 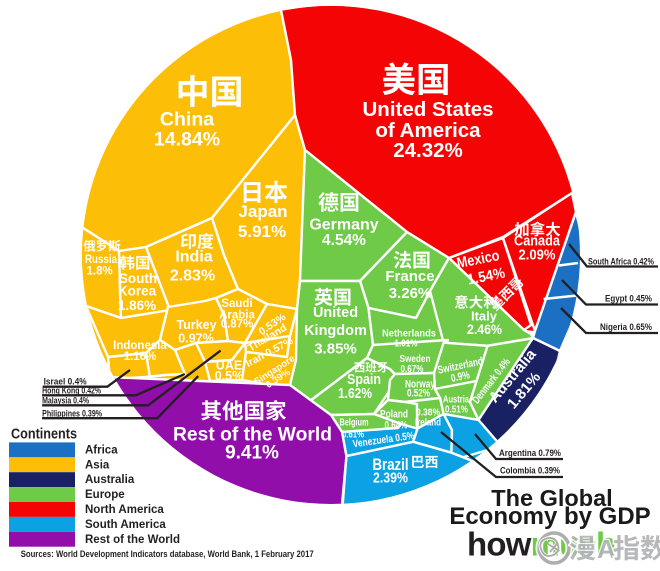 I want to click on svg-text: Austria, so click(x=456, y=400).